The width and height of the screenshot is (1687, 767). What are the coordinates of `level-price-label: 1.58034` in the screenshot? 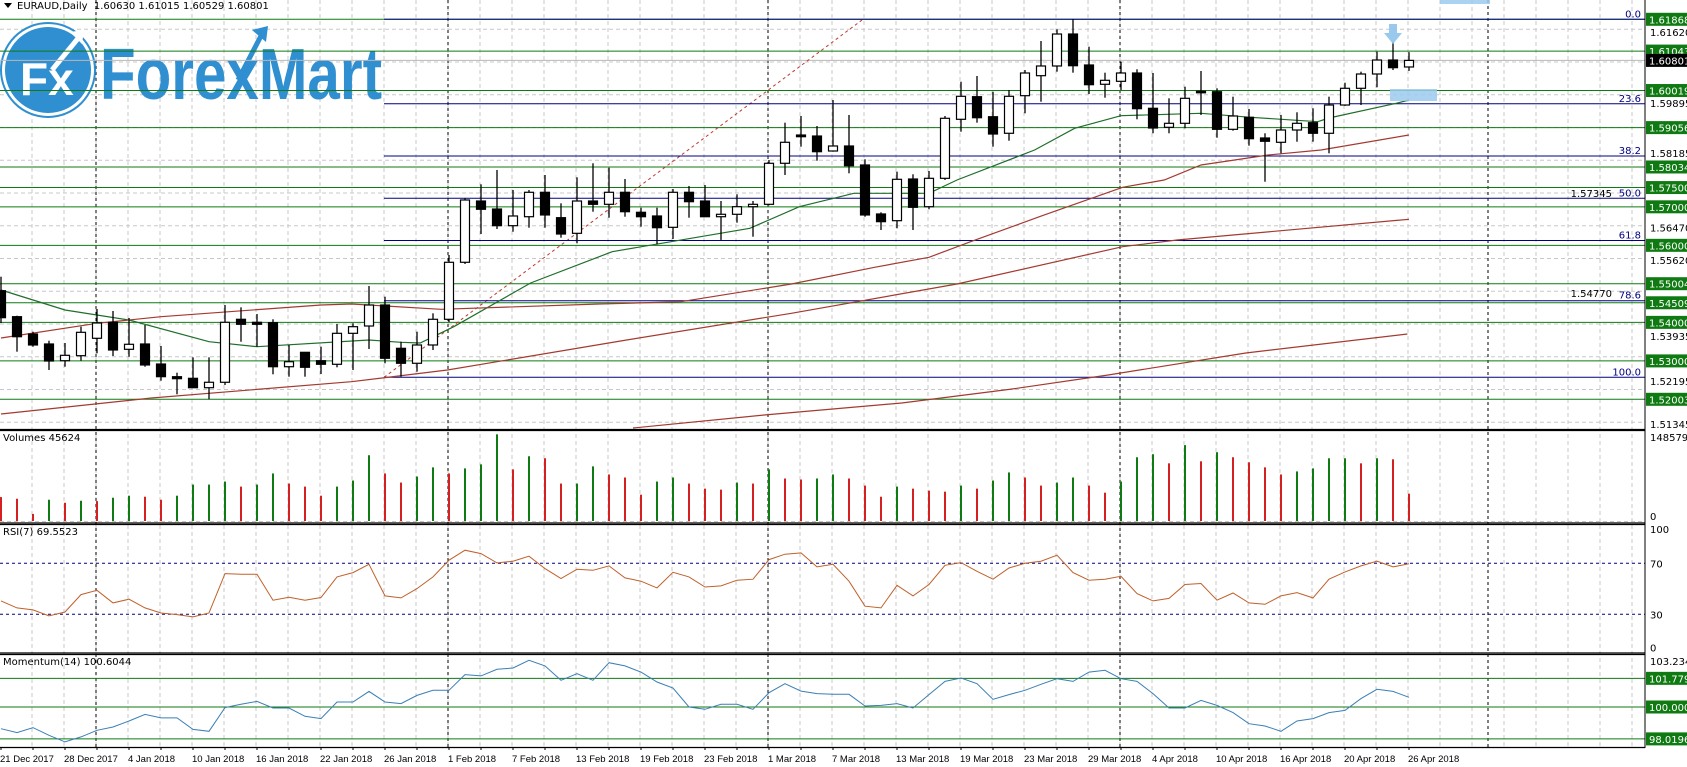 It's located at (1668, 168).